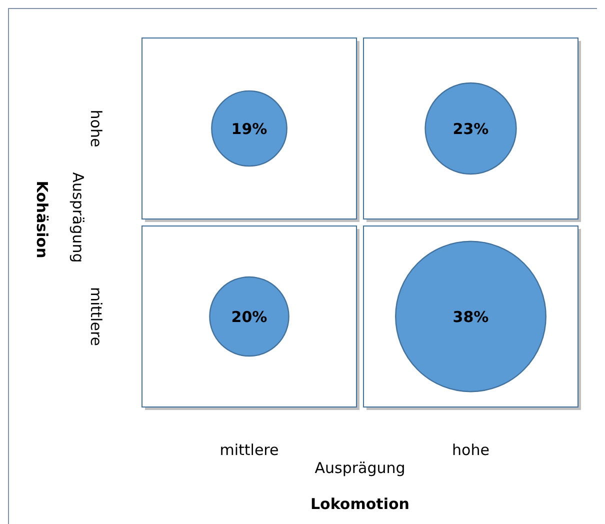 The width and height of the screenshot is (605, 524). What do you see at coordinates (249, 317) in the screenshot?
I see `data-label: 20%` at bounding box center [249, 317].